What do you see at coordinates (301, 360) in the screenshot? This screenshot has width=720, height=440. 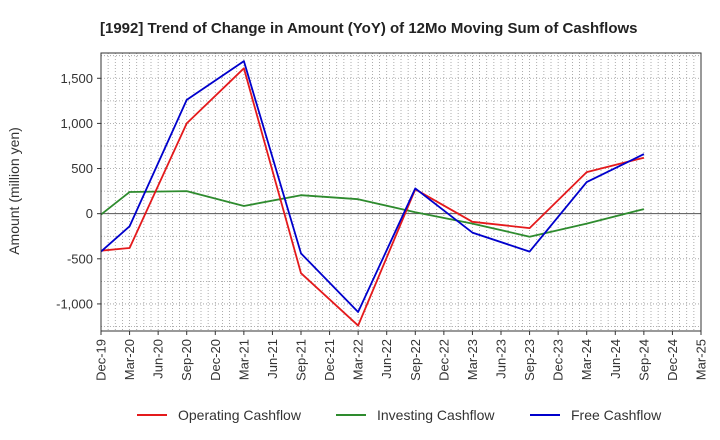 I see `x-tick-label: Sep-21` at bounding box center [301, 360].